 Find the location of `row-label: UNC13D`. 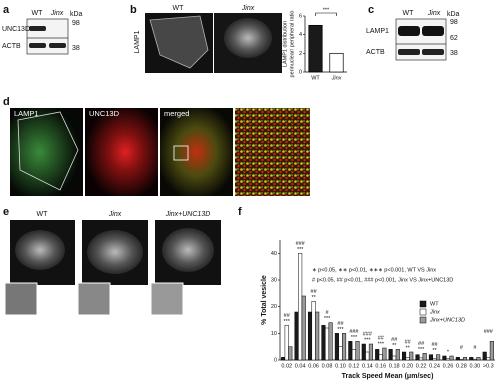

row-label: UNC13D is located at coordinates (16, 29).